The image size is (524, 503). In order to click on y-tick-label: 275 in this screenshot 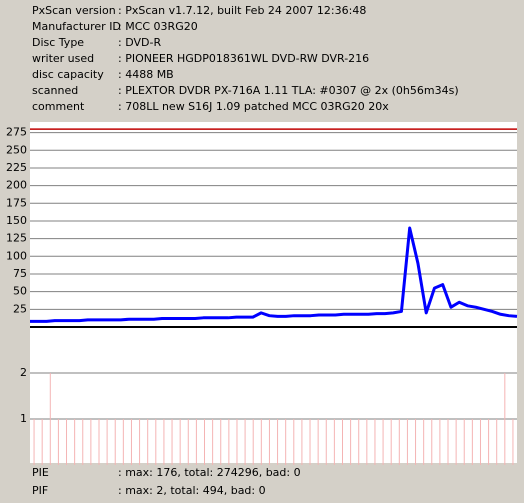, I will do `click(16, 132)`.